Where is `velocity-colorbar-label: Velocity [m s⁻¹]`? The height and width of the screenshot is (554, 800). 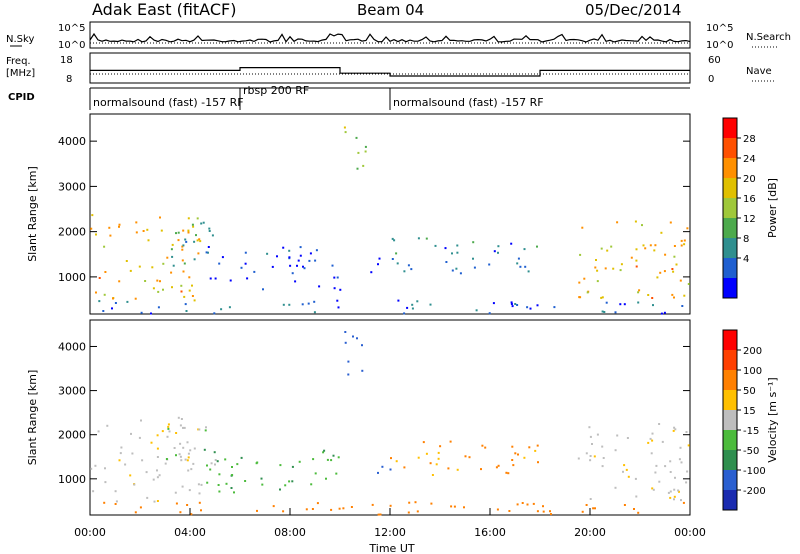
velocity-colorbar-label: Velocity [m s⁻¹] is located at coordinates (772, 419).